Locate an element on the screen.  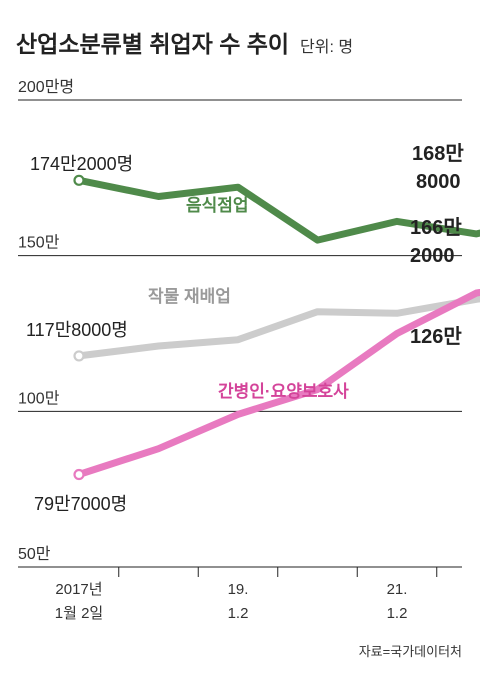
annotation-food-end_2: 2000 is located at coordinates (432, 256).